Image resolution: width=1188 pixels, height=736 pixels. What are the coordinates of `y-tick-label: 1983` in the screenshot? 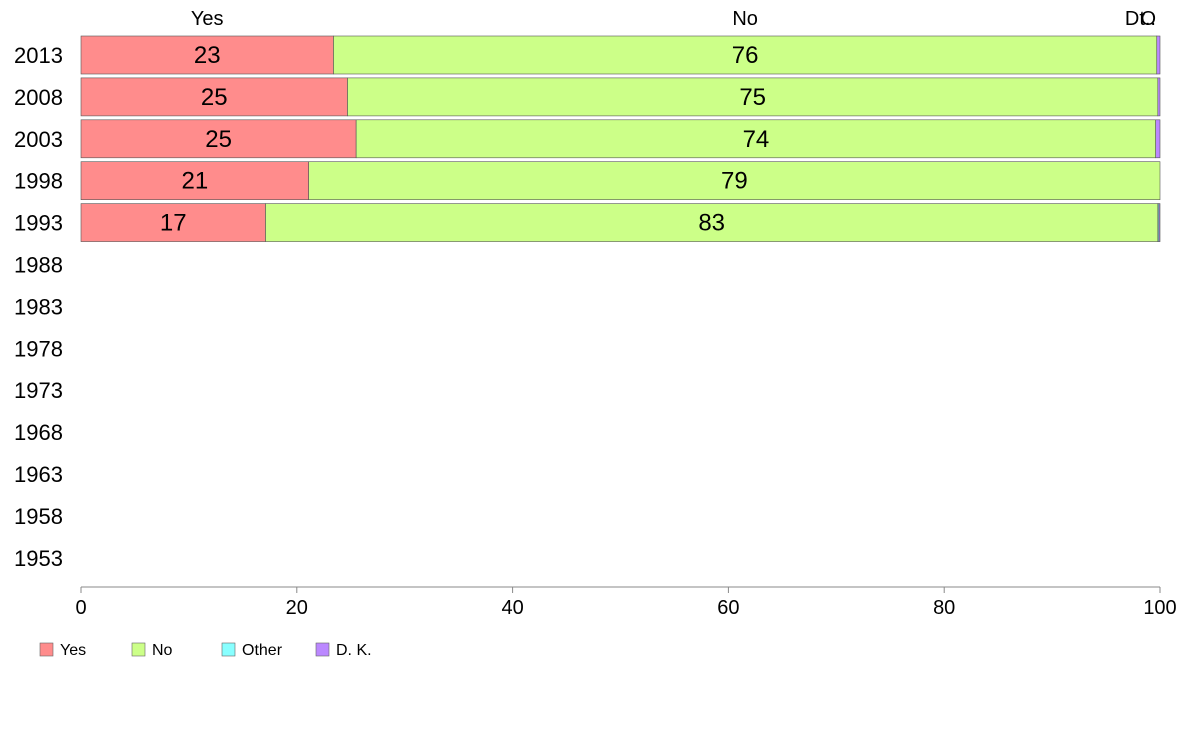 It's located at (38, 306).